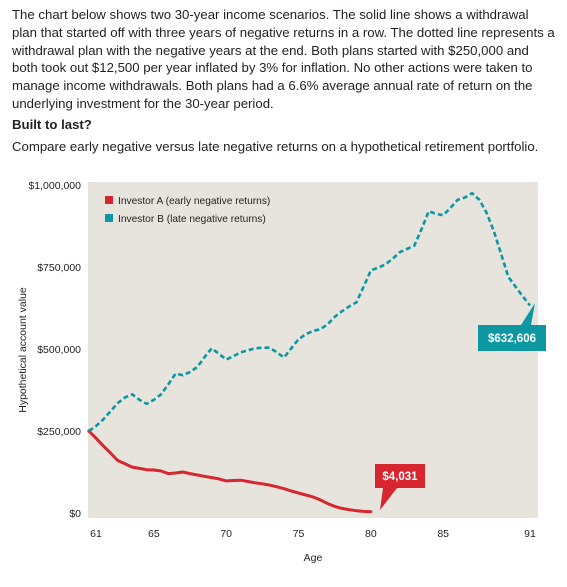 The width and height of the screenshot is (567, 587). Describe the element at coordinates (230, 471) in the screenshot. I see `series-line-investor-a` at that location.